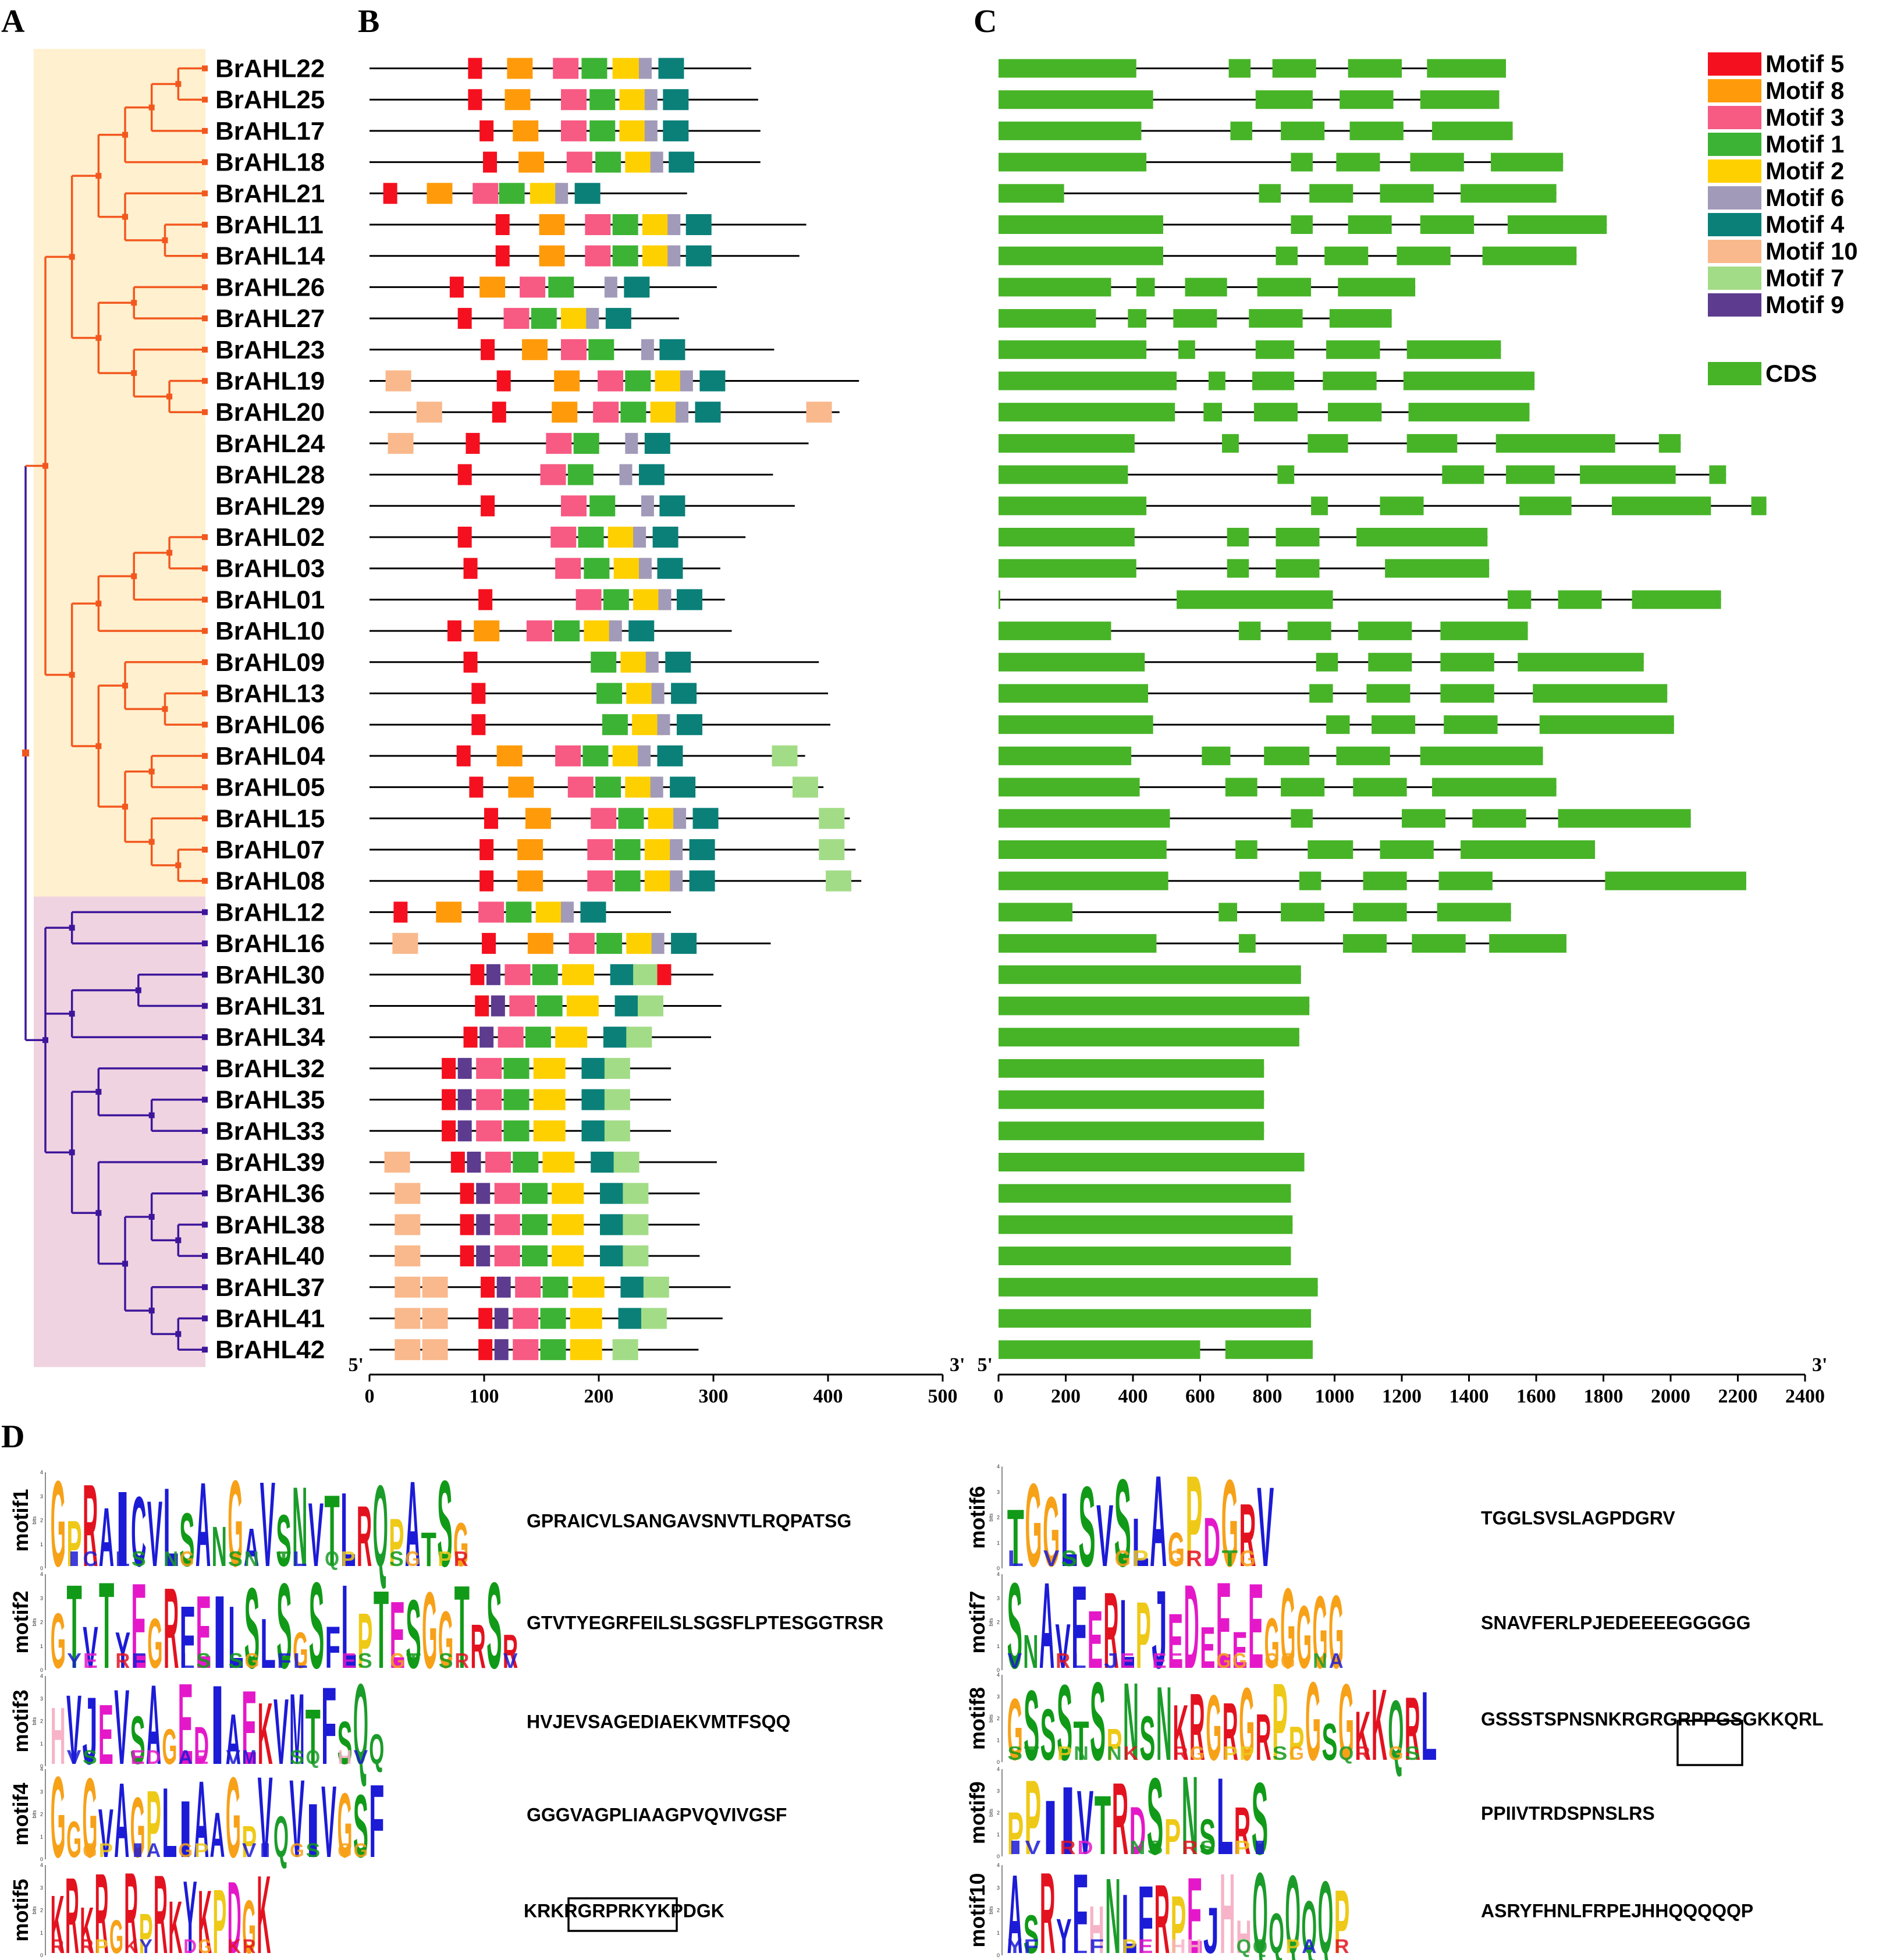  What do you see at coordinates (998, 1791) in the screenshot?
I see `logo-tick: 3` at bounding box center [998, 1791].